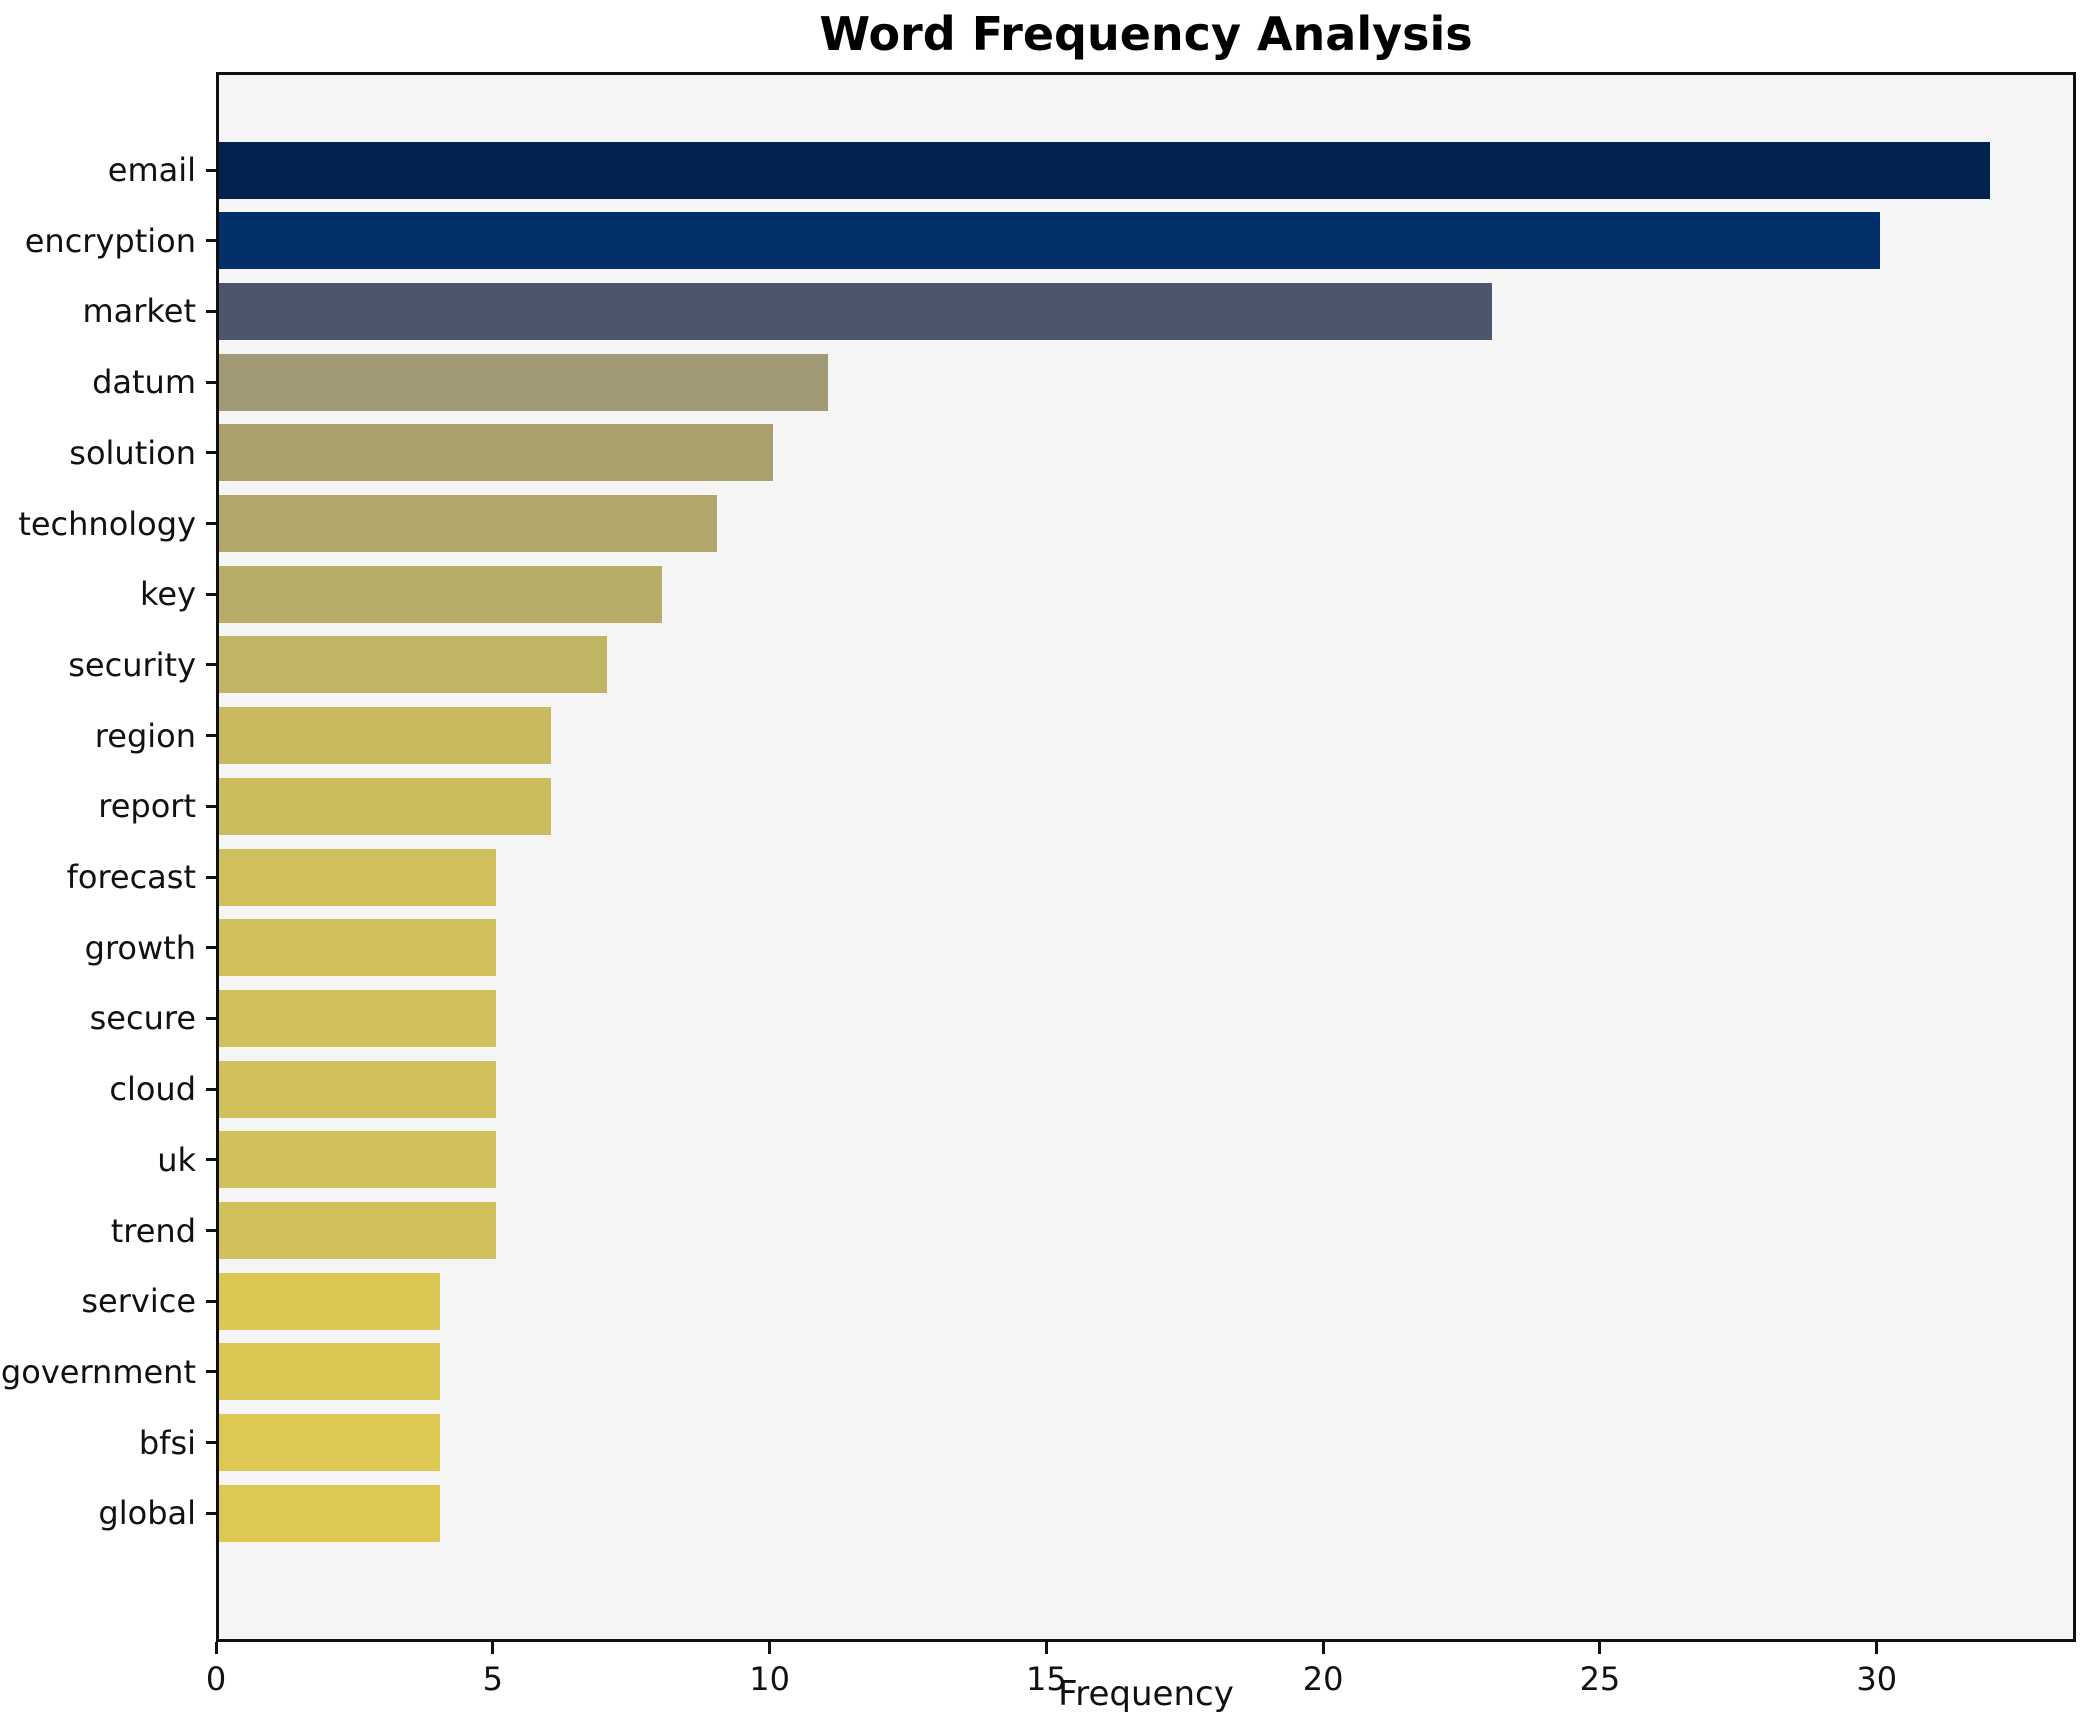  I want to click on y-tick-label-datum: datum, so click(144, 382).